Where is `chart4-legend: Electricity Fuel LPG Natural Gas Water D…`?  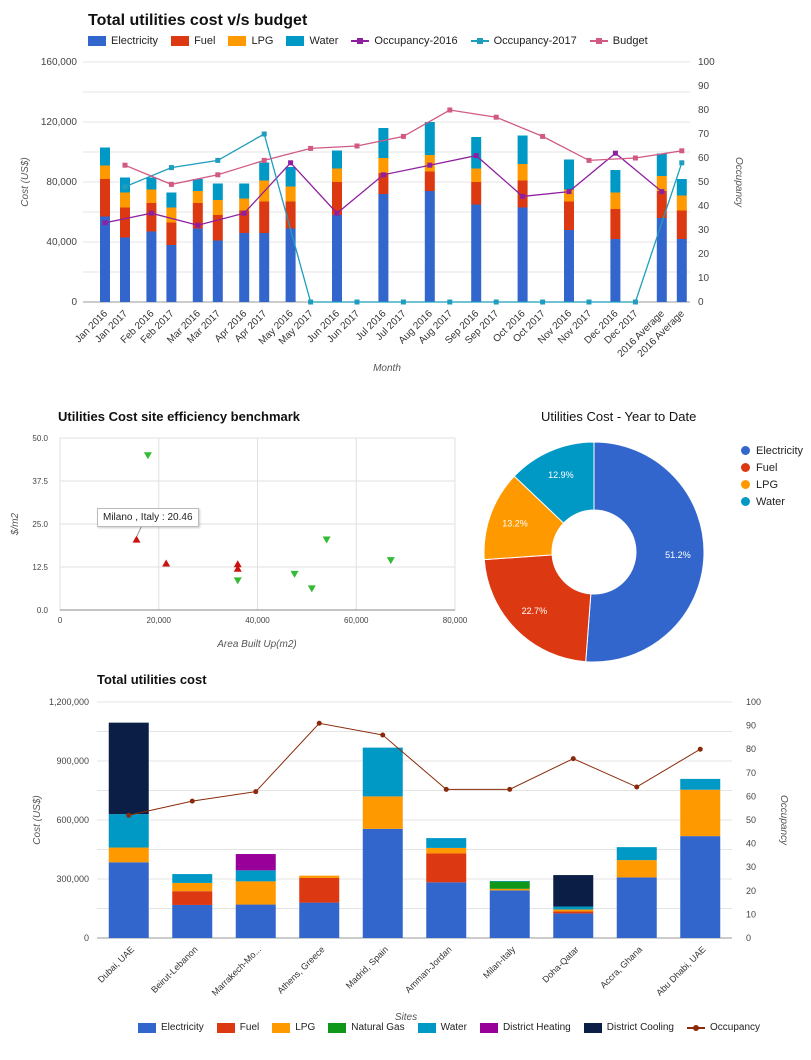 chart4-legend: Electricity Fuel LPG Natural Gas Water D… is located at coordinates (455, 1027).